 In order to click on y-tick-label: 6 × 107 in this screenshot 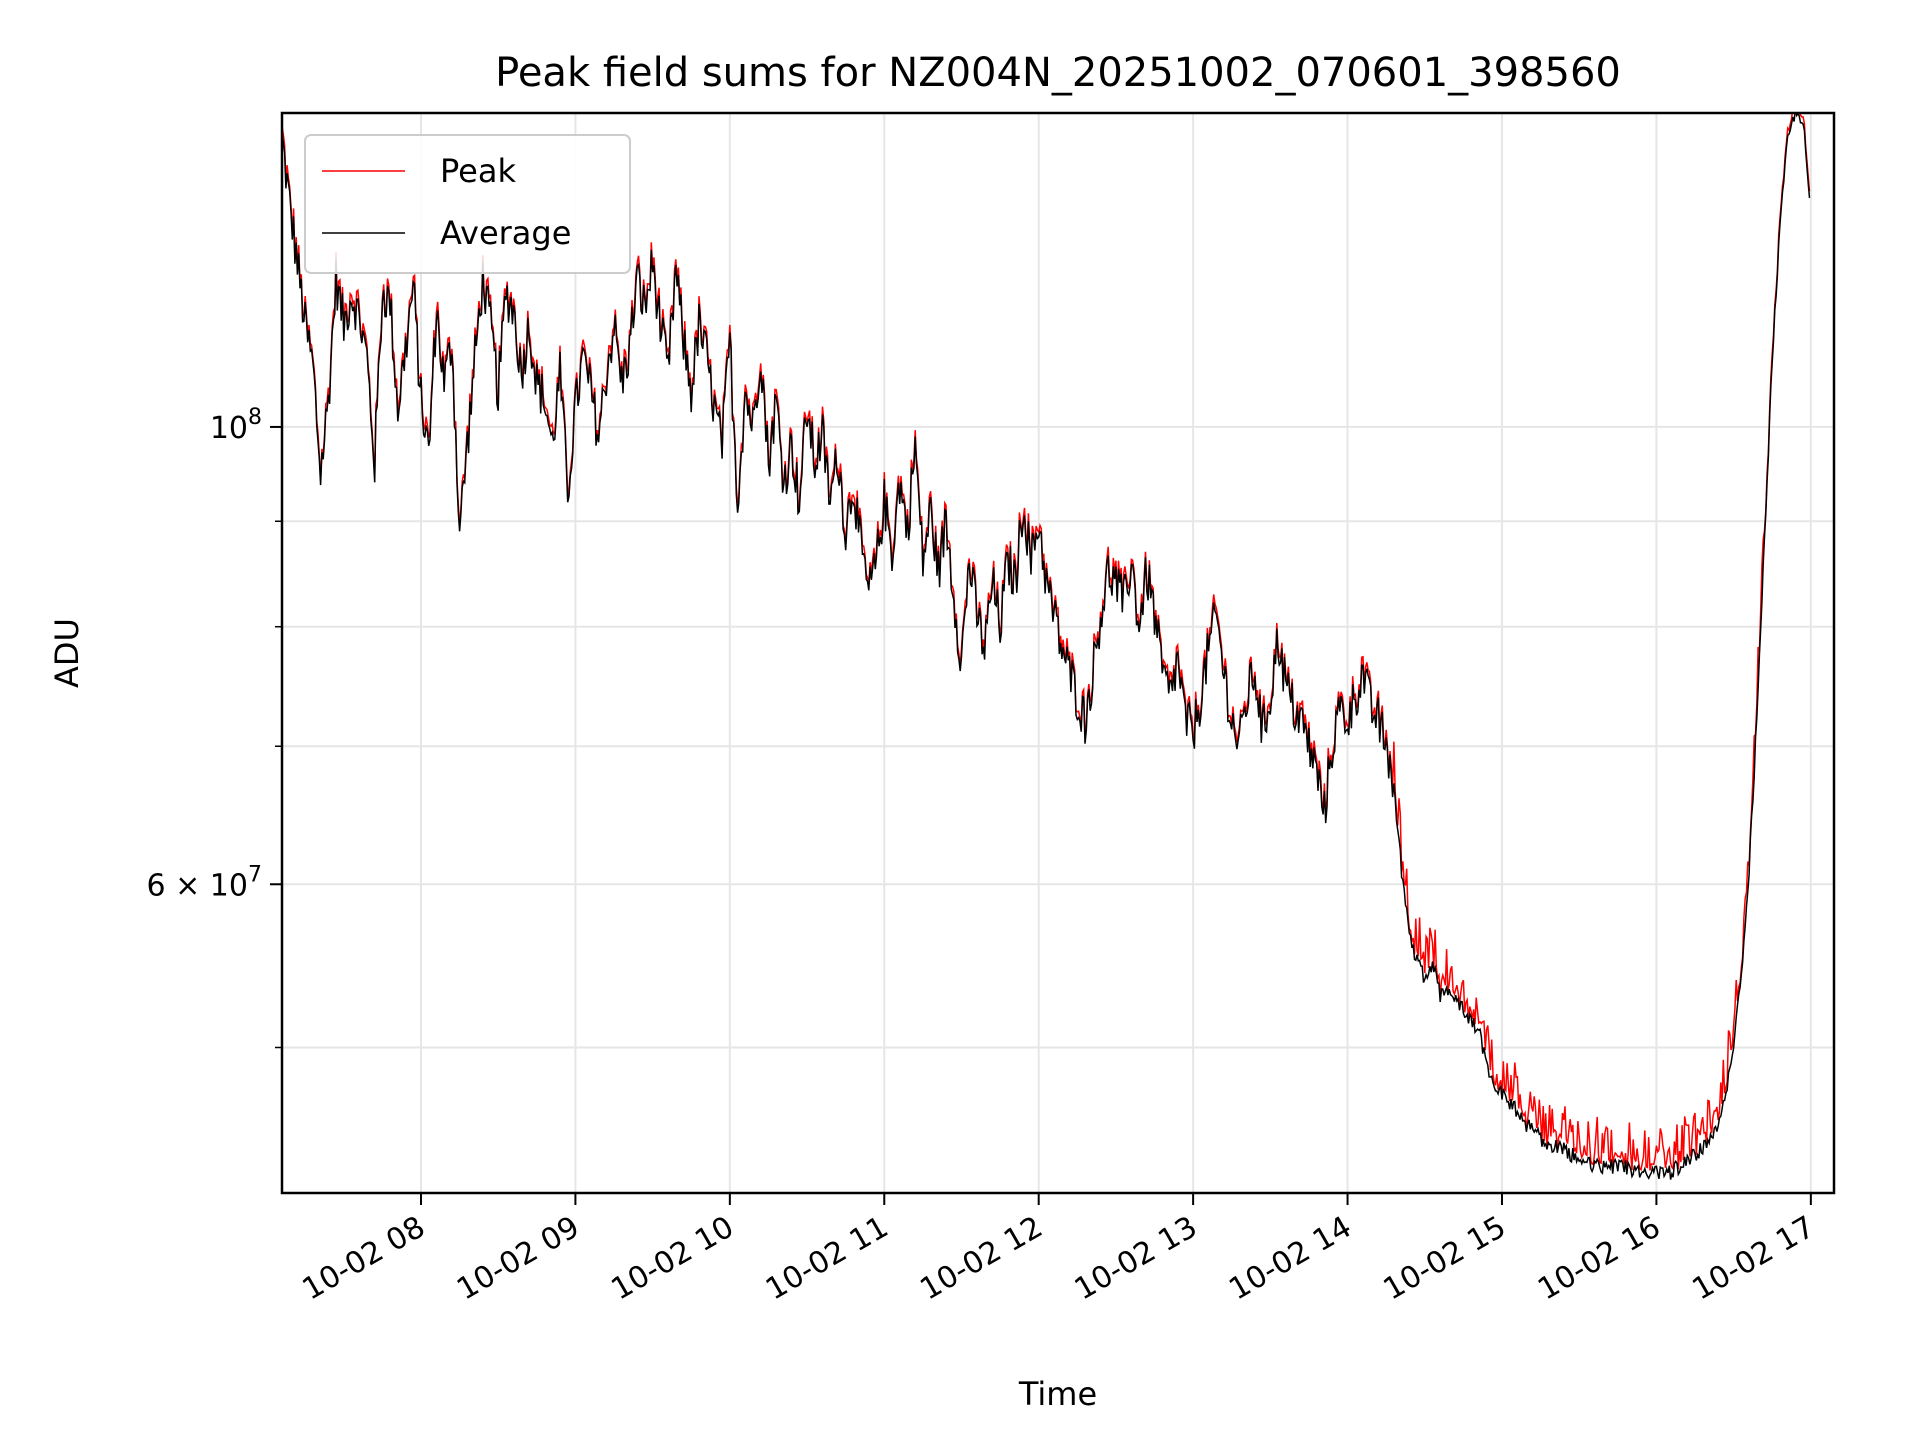, I will do `click(204, 882)`.